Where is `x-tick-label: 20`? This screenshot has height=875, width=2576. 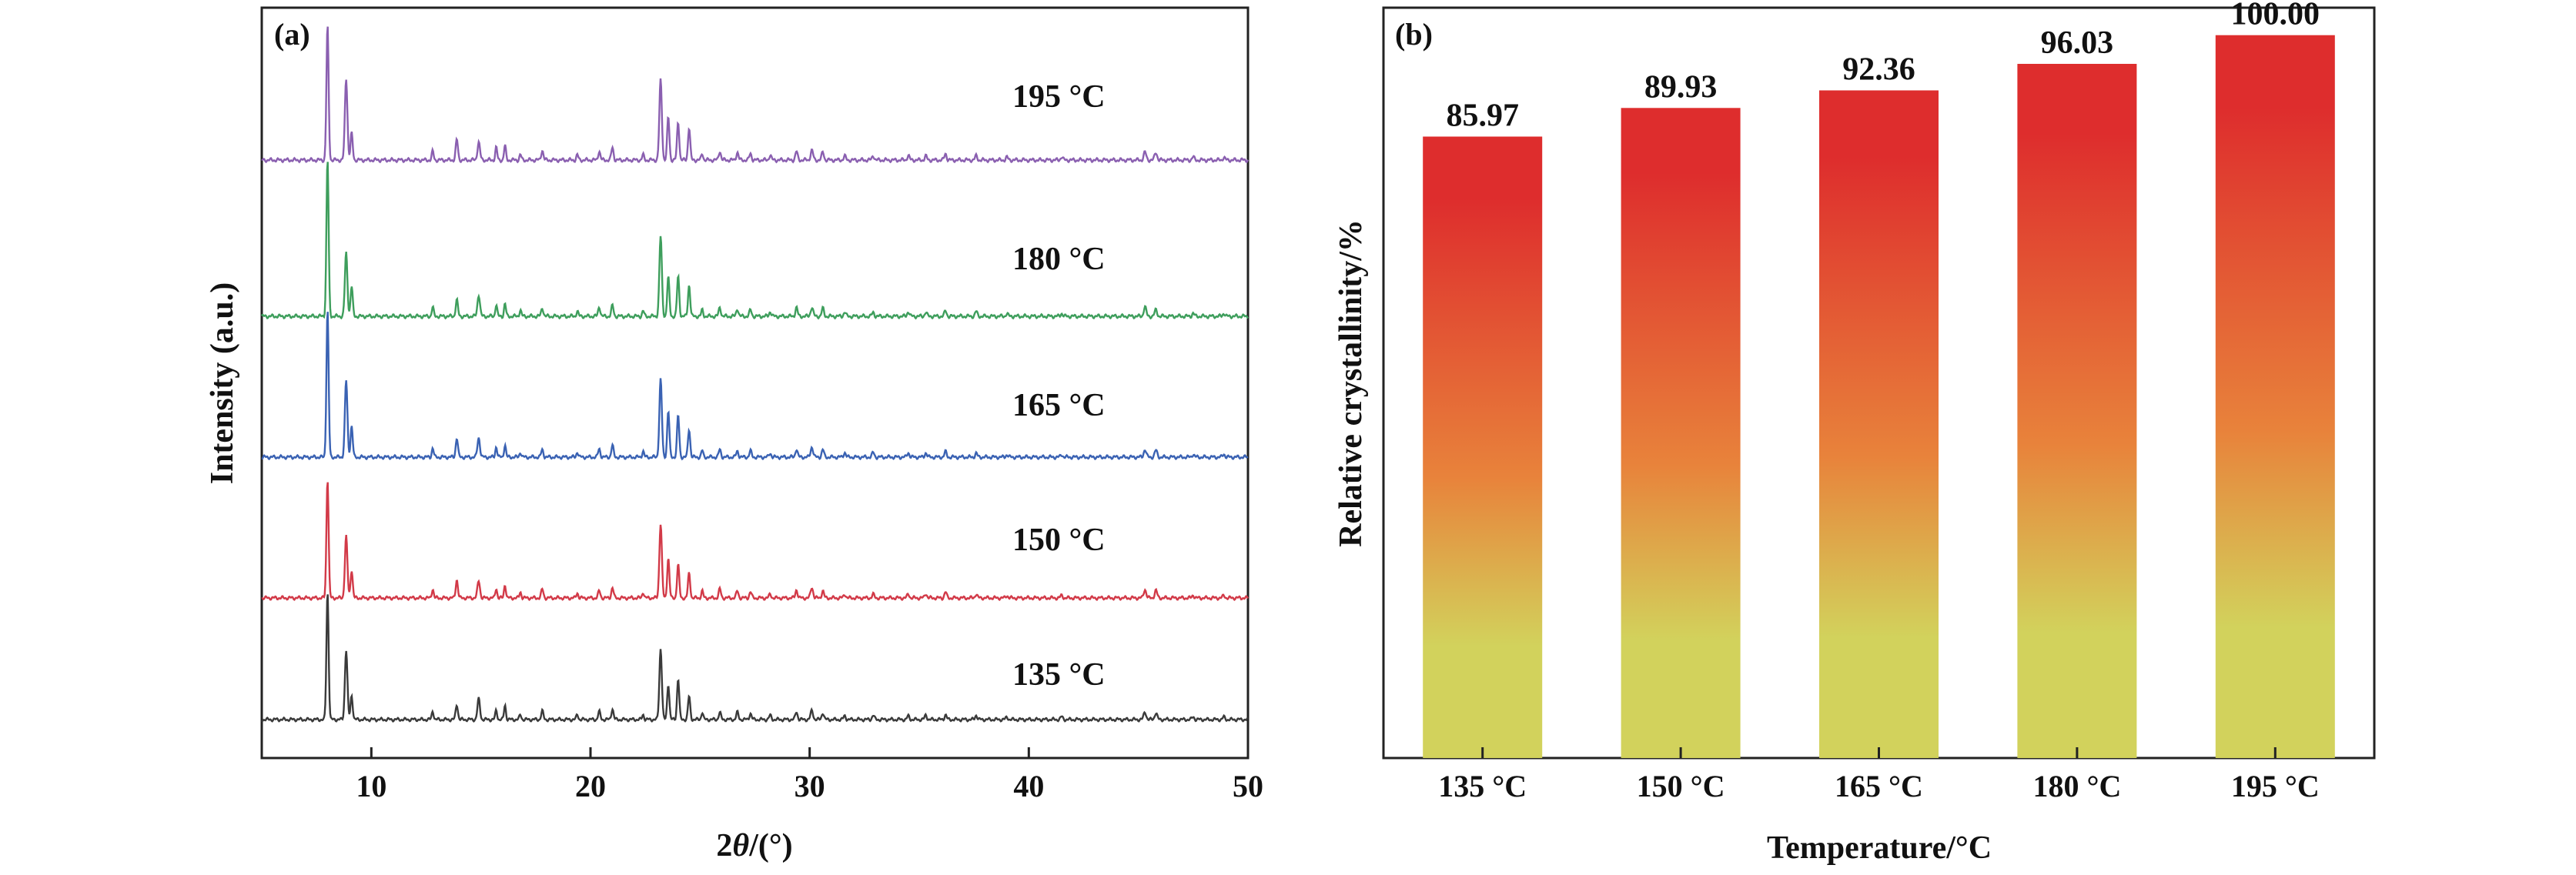 x-tick-label: 20 is located at coordinates (591, 786).